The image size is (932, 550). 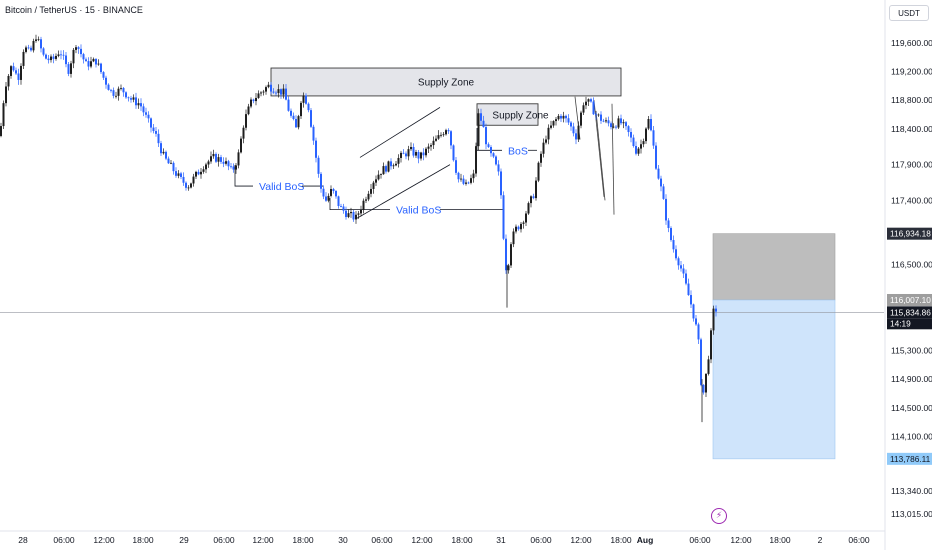 What do you see at coordinates (910, 312) in the screenshot?
I see `last-price-badge: 115,834.86` at bounding box center [910, 312].